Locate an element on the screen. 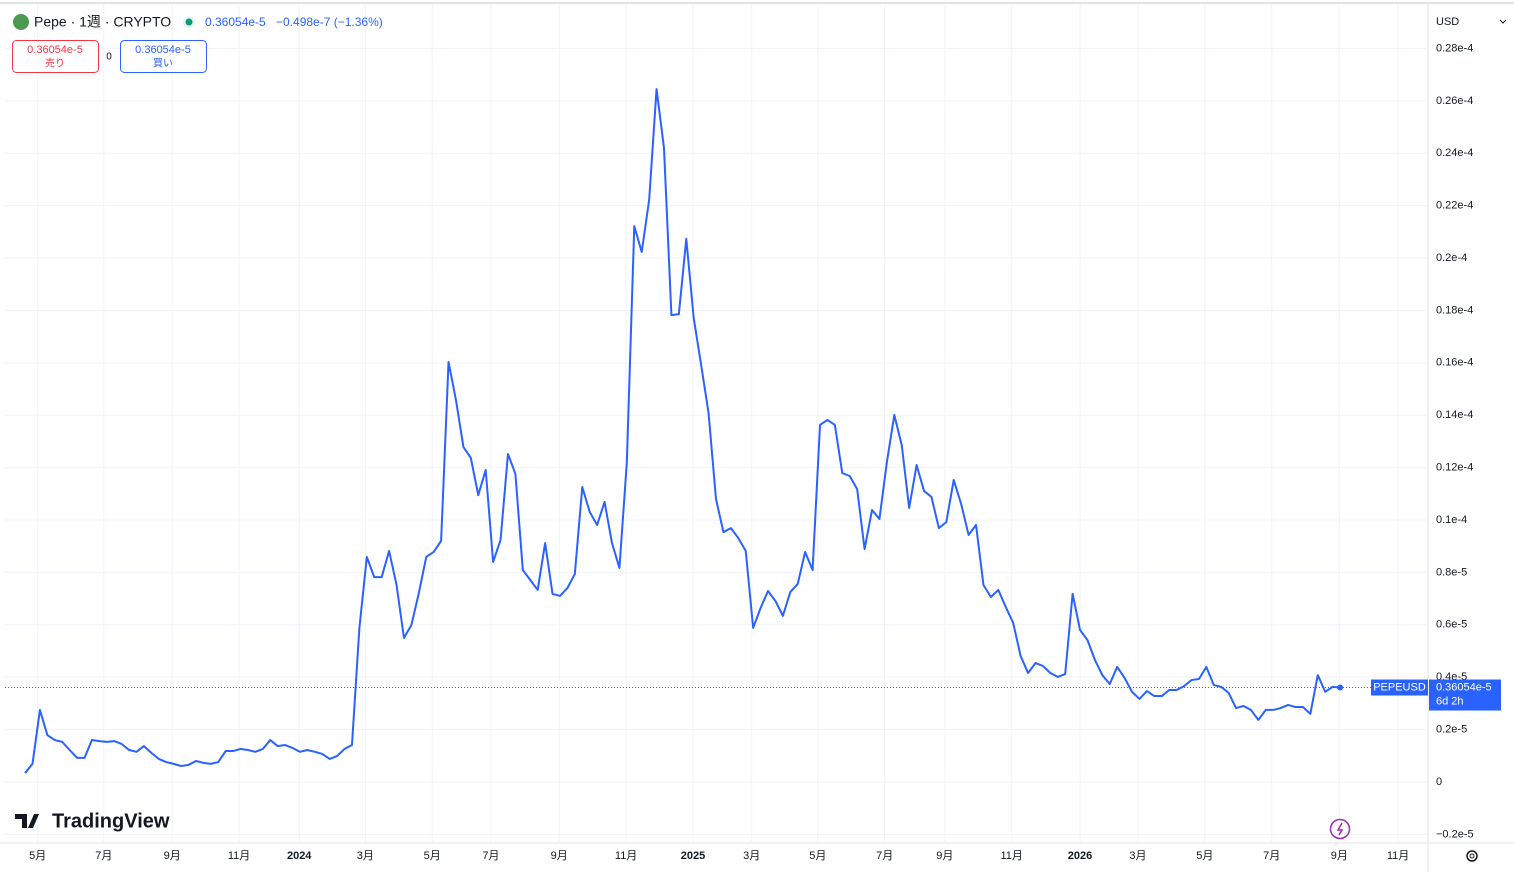  x-tick-label: 2026 is located at coordinates (1080, 856).